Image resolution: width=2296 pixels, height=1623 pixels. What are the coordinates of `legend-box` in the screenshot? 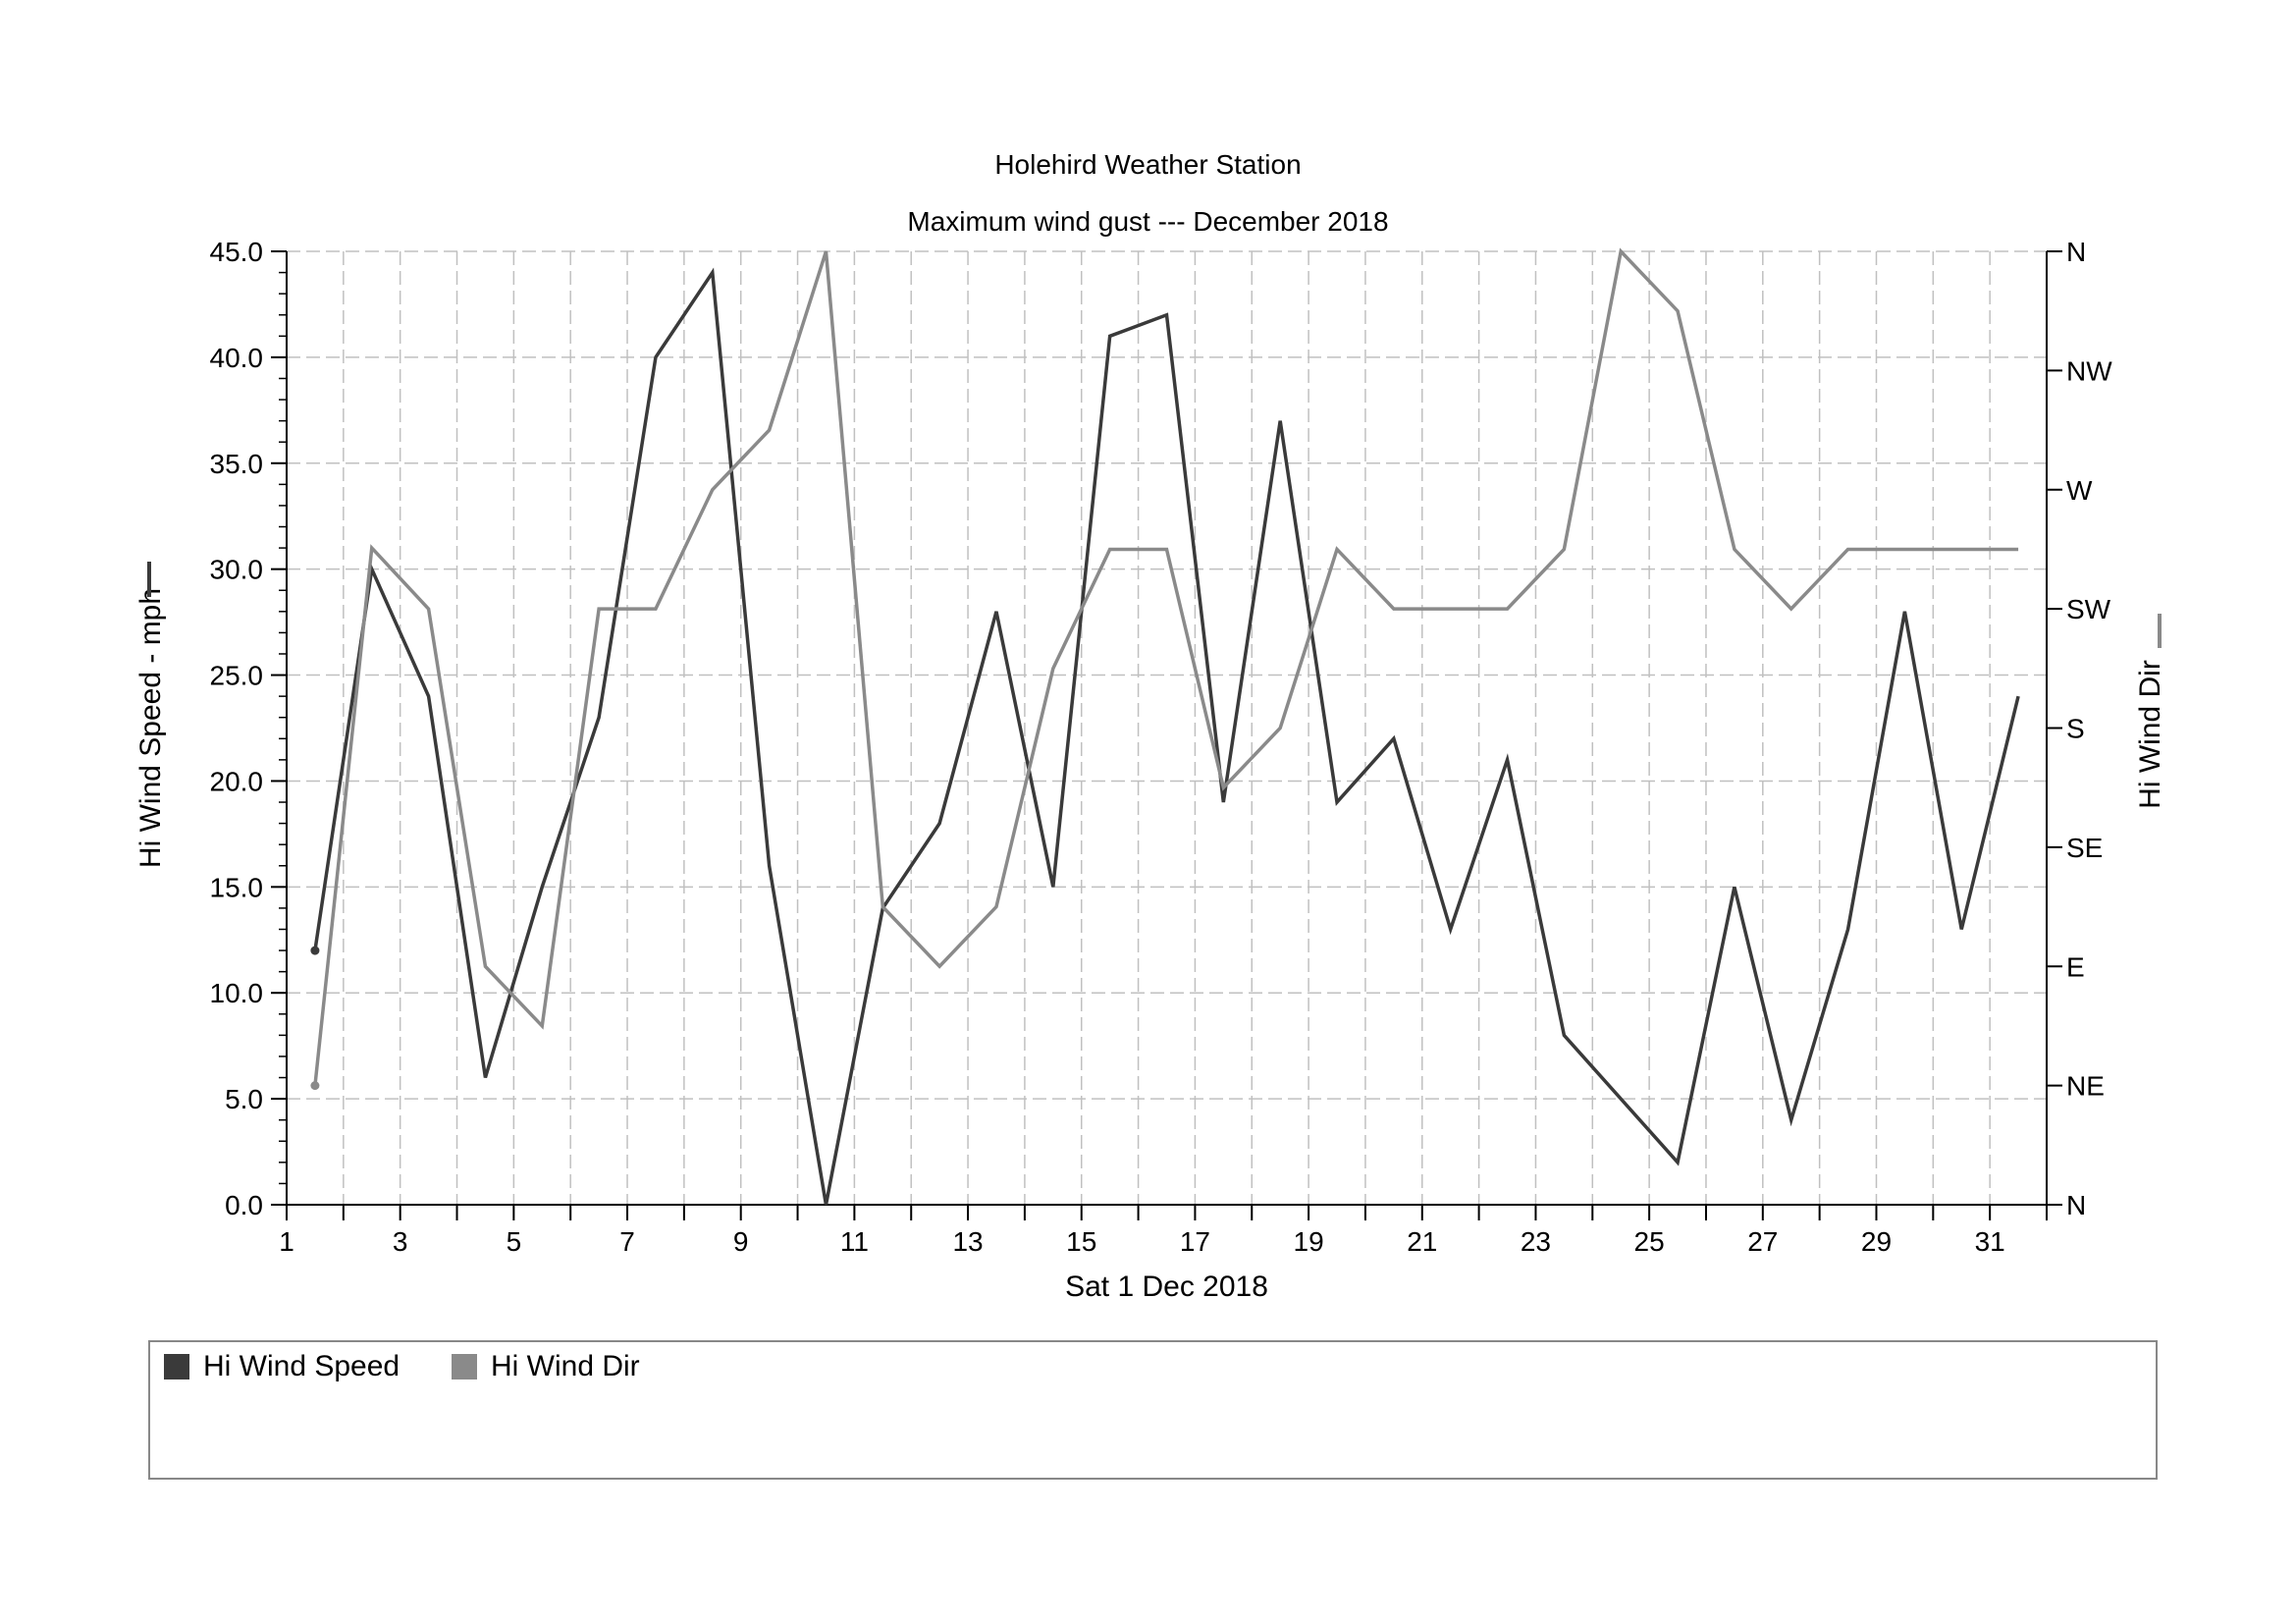 It's located at (1153, 1410).